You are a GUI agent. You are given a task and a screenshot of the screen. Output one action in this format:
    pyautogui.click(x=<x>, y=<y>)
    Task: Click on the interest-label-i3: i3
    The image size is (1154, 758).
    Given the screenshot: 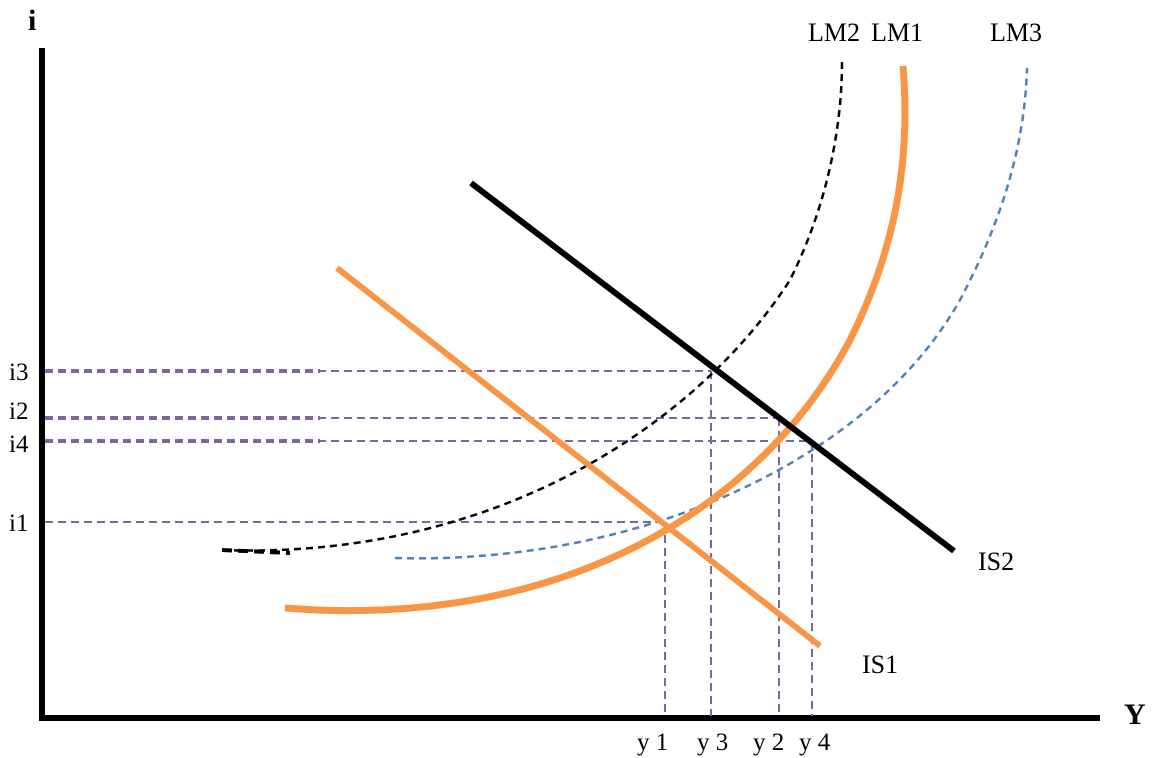 What is the action you would take?
    pyautogui.click(x=18, y=372)
    